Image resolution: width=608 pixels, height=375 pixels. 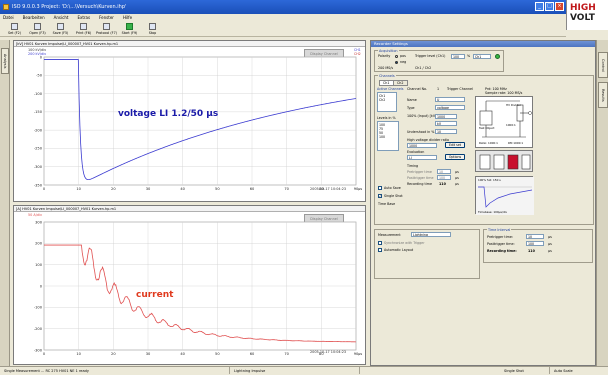 What do you see at coordinates (61, 17) in the screenshot?
I see `menu-item-view: Ansicht` at bounding box center [61, 17].